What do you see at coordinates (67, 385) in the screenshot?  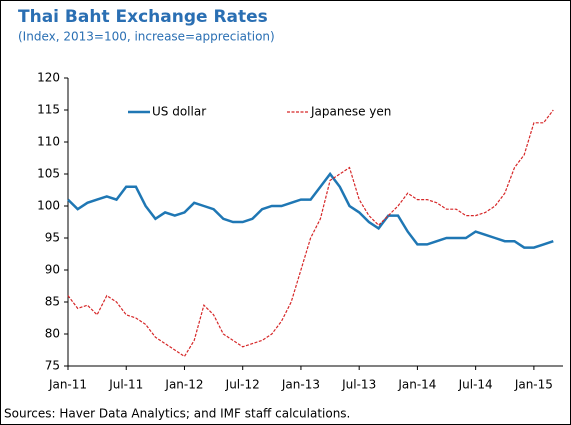 I see `x-tick-label: Jan-11` at bounding box center [67, 385].